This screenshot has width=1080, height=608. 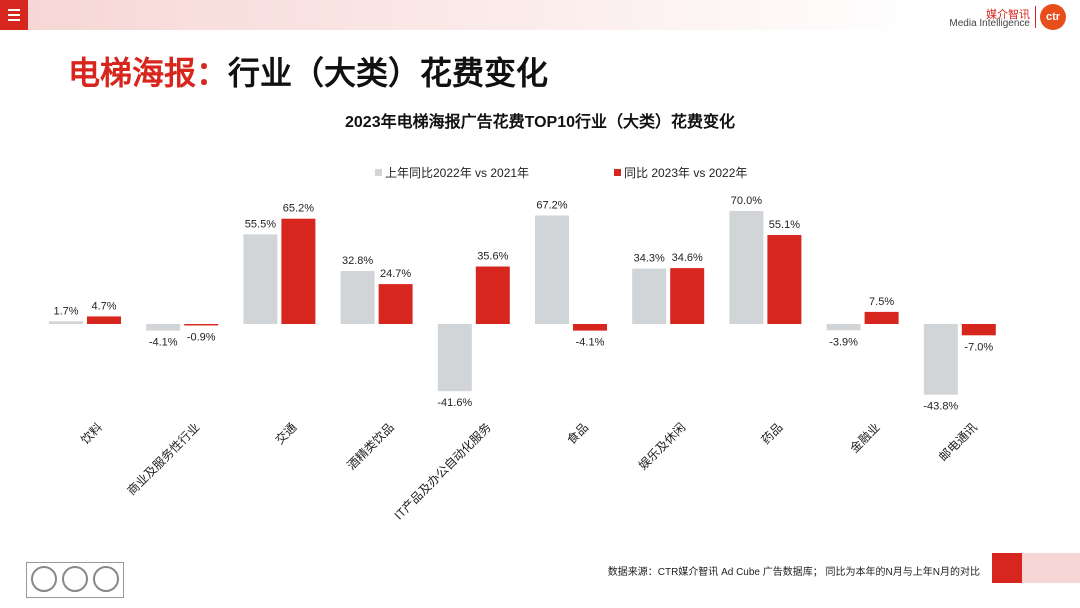 I want to click on data-label: 34.6%, so click(x=687, y=258).